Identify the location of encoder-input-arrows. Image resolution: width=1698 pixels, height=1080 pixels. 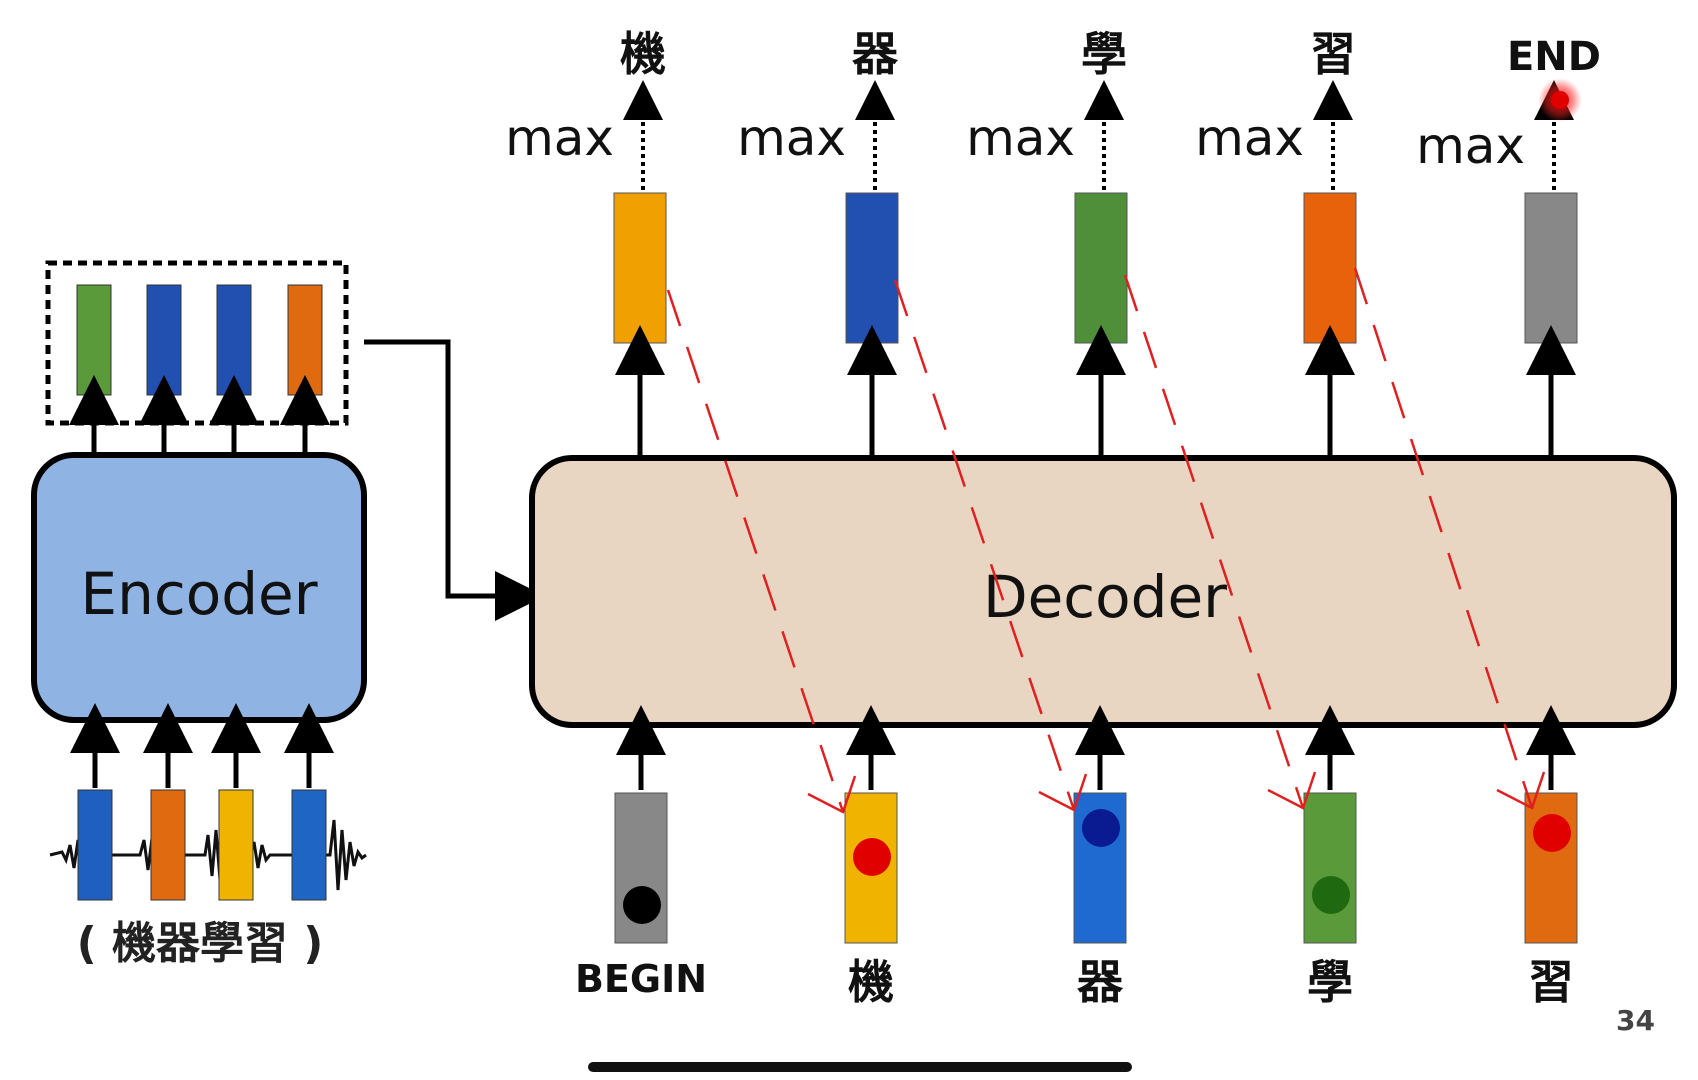
(202, 745).